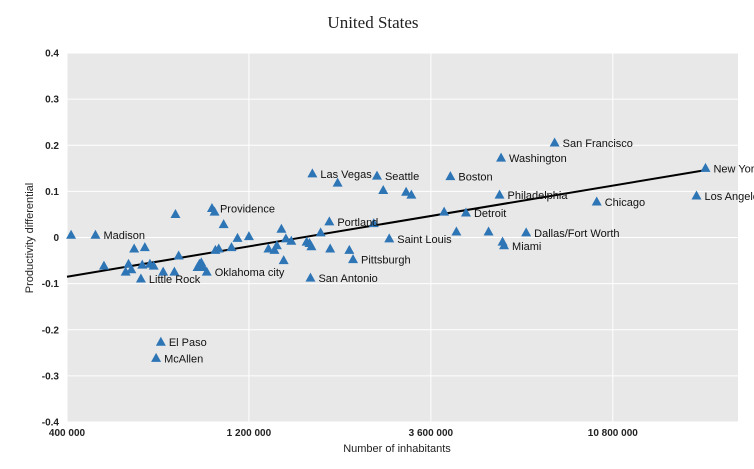  I want to click on point-label: Little Rock, so click(175, 280).